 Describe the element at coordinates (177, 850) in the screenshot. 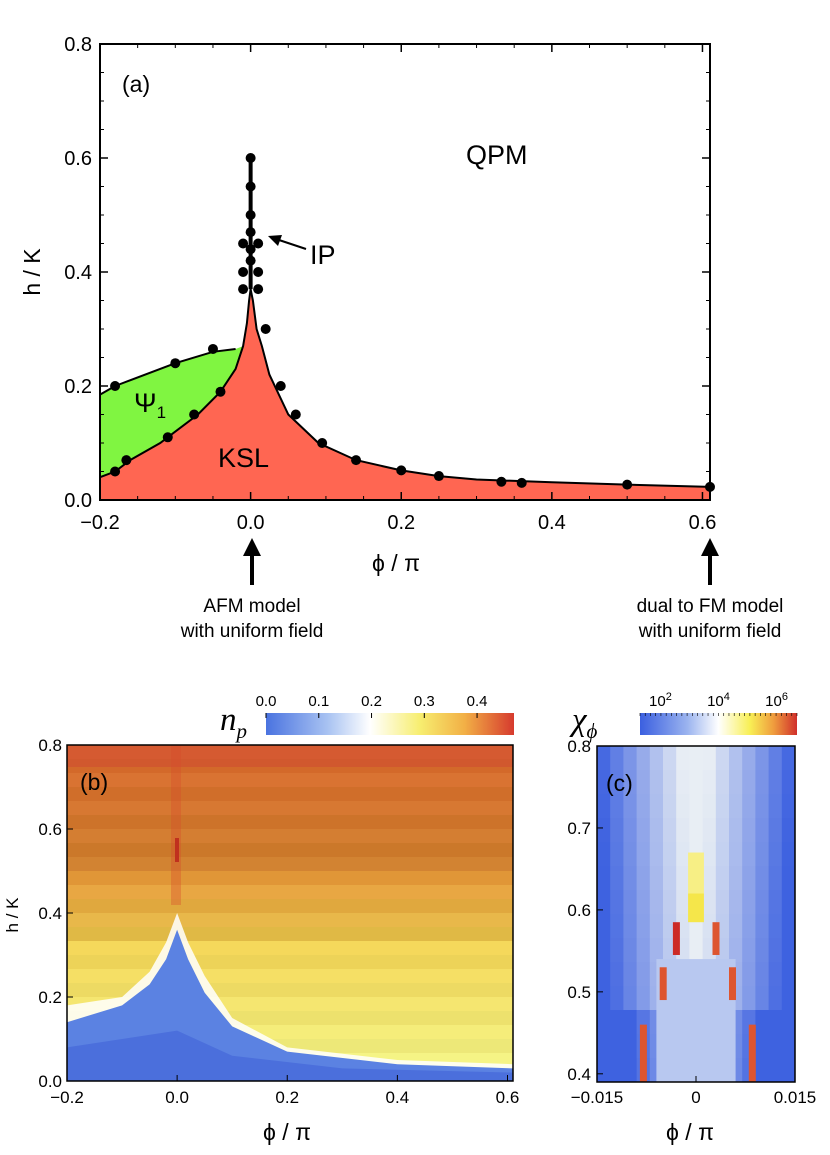

I see `heatmap-spike-core` at that location.